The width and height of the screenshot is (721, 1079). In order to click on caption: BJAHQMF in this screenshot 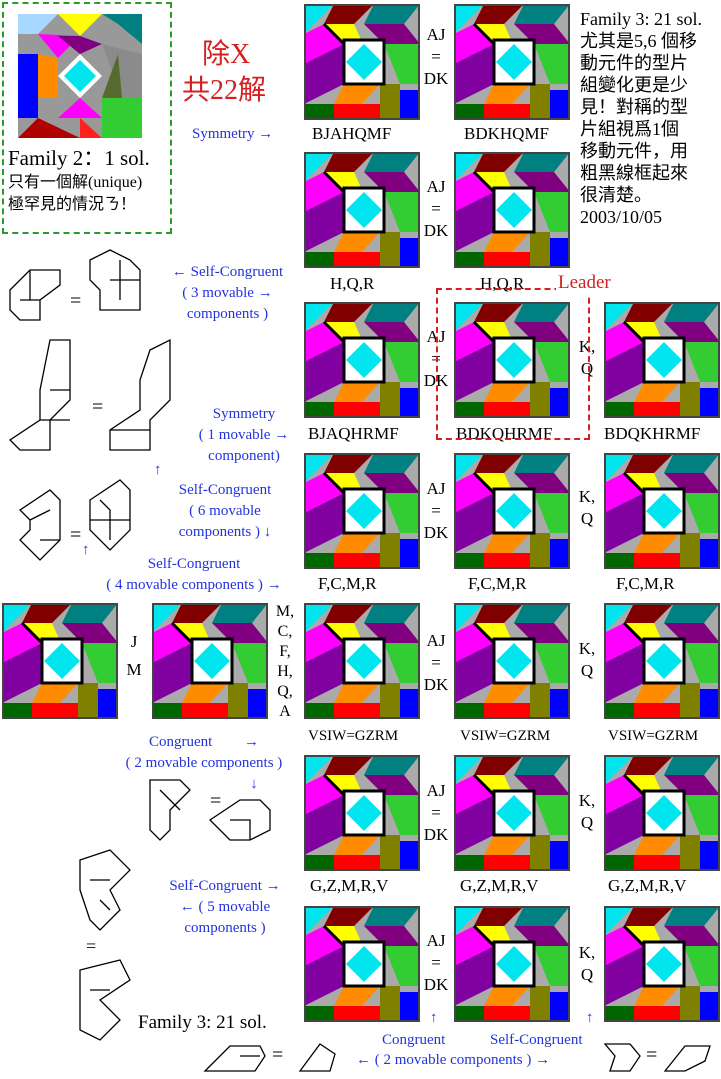, I will do `click(352, 133)`.